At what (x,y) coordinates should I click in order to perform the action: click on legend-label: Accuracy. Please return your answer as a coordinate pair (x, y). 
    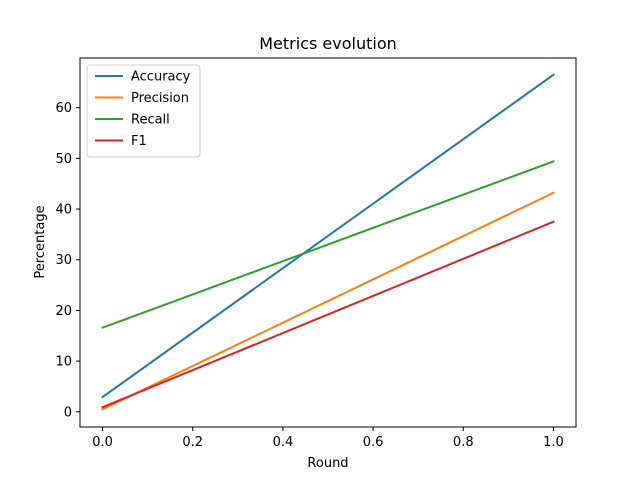
    Looking at the image, I should click on (161, 77).